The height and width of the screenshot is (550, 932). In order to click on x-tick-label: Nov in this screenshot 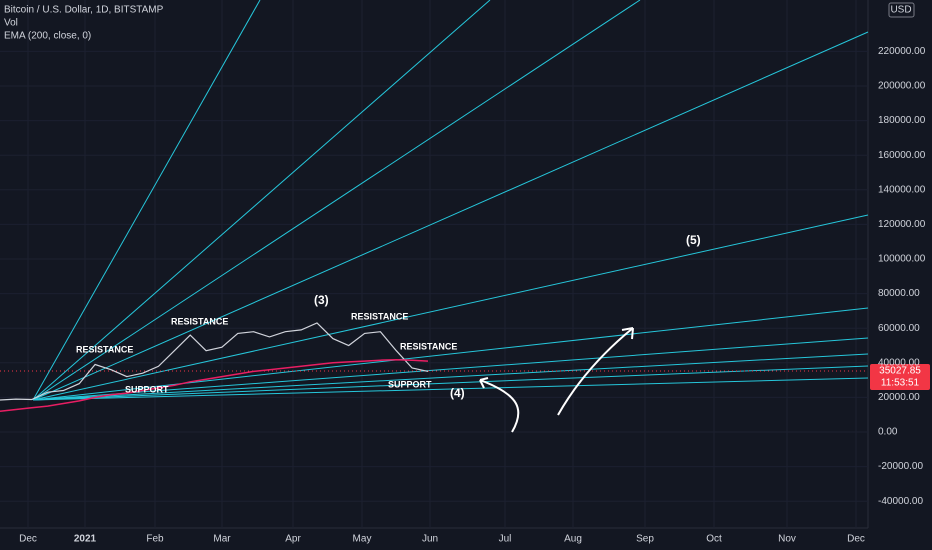, I will do `click(787, 539)`.